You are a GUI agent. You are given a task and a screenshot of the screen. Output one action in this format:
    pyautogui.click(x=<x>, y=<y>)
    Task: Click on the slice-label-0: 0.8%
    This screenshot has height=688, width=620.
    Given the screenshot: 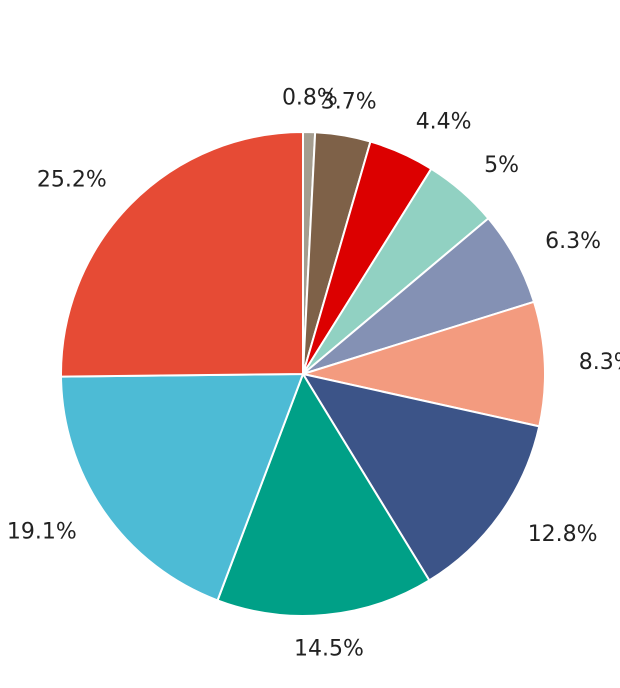 What is the action you would take?
    pyautogui.click(x=310, y=98)
    